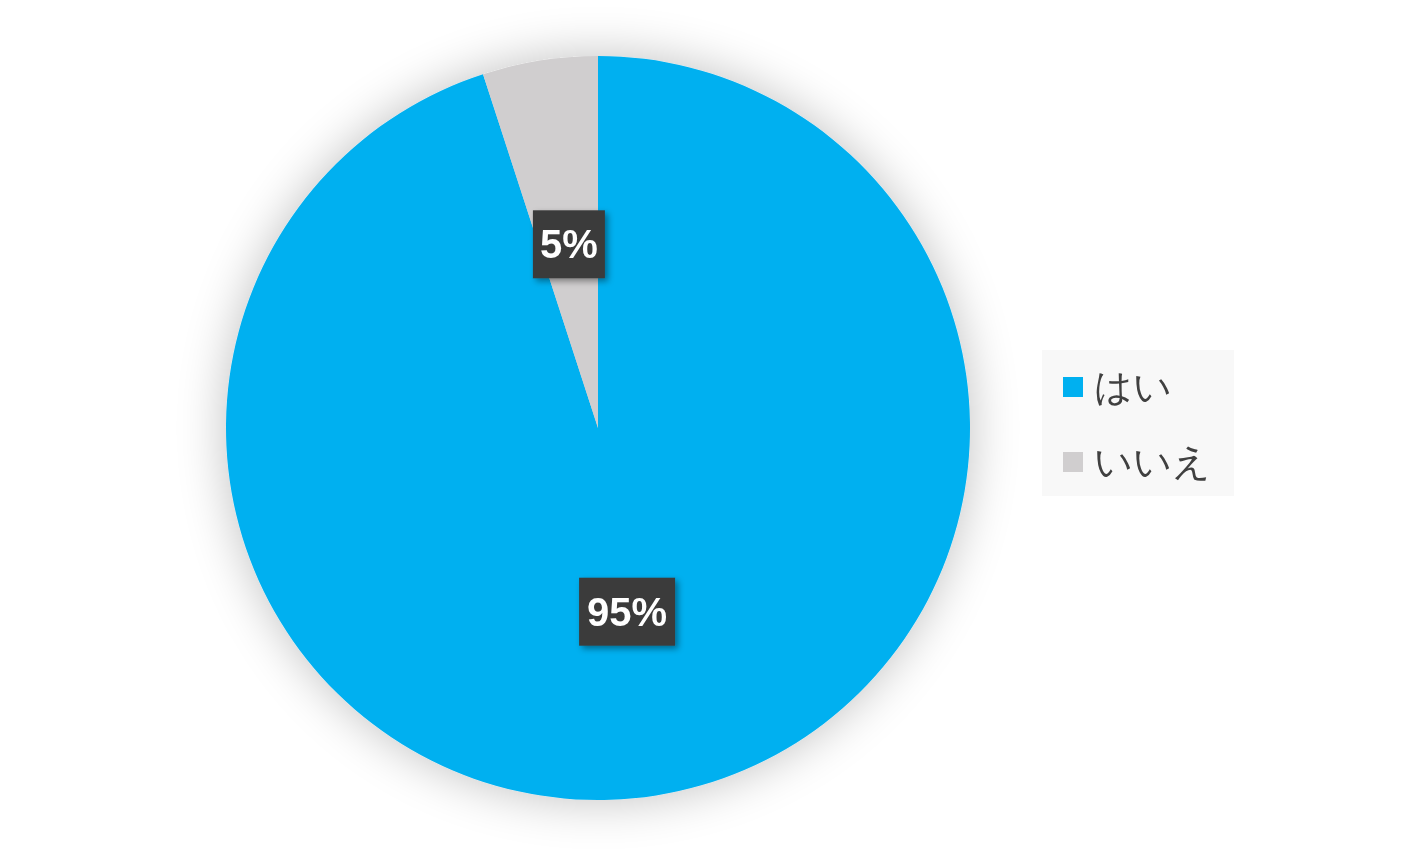 This screenshot has height=857, width=1420. I want to click on data-label: 95%, so click(627, 611).